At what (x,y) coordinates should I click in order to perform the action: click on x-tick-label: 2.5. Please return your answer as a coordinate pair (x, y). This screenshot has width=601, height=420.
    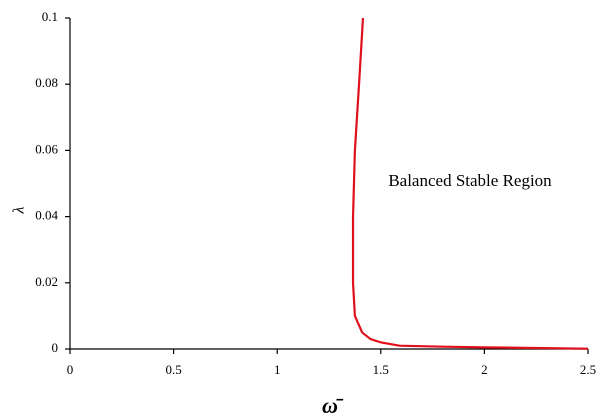
    Looking at the image, I should click on (588, 369).